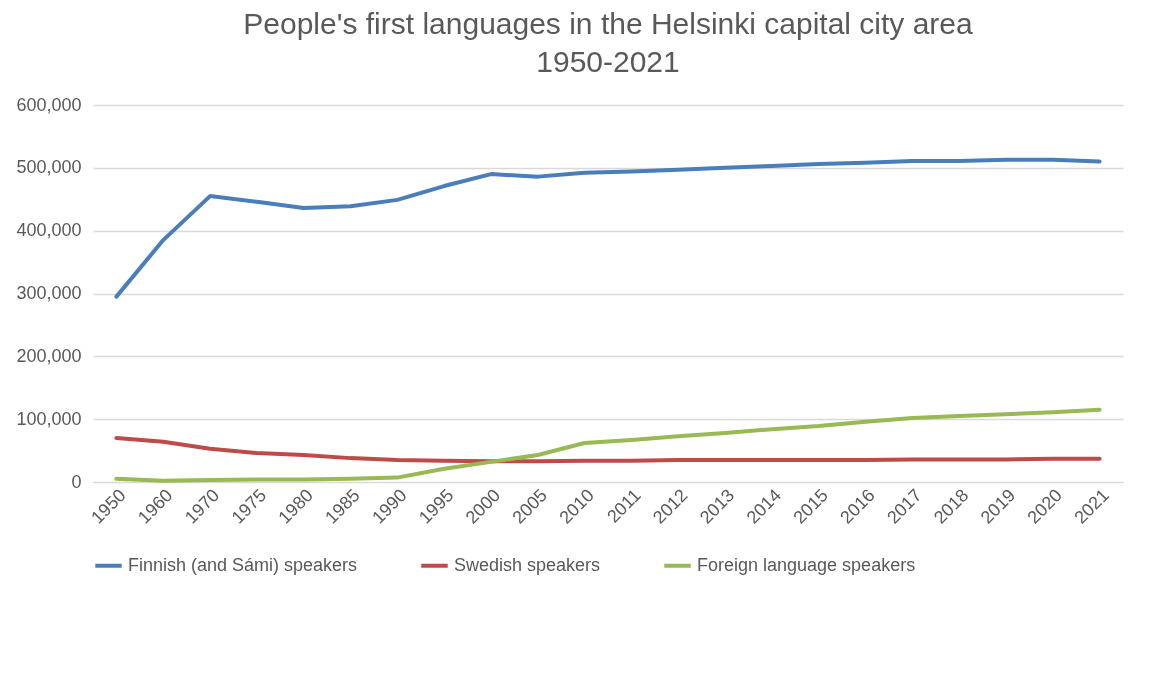  I want to click on chart-title: People's first languages in the Helsinki capital city area, so click(608, 23).